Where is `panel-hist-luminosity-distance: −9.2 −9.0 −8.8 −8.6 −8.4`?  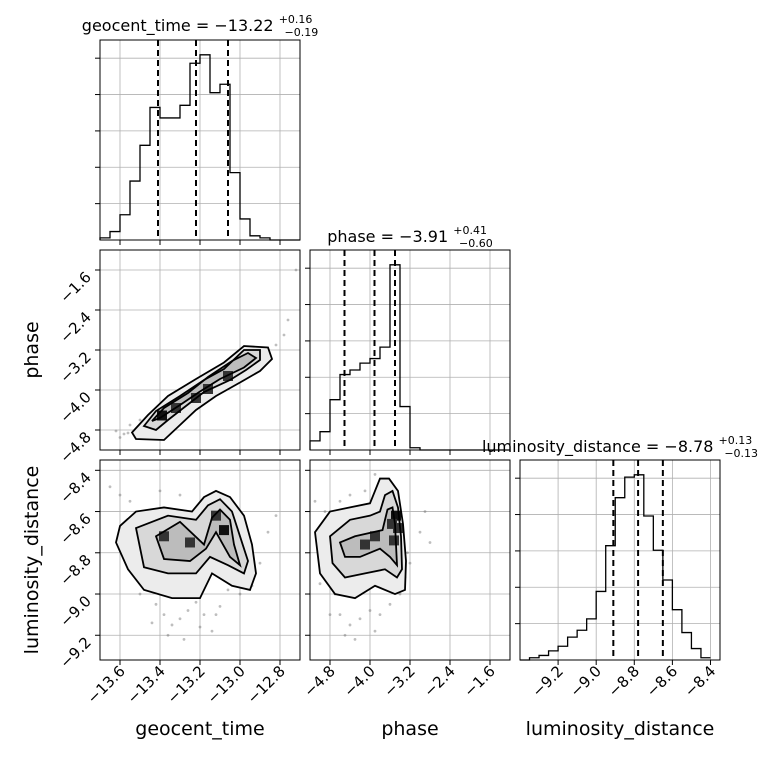 panel-hist-luminosity-distance: −9.2 −9.0 −8.8 −8.6 −8.4 is located at coordinates (618, 580).